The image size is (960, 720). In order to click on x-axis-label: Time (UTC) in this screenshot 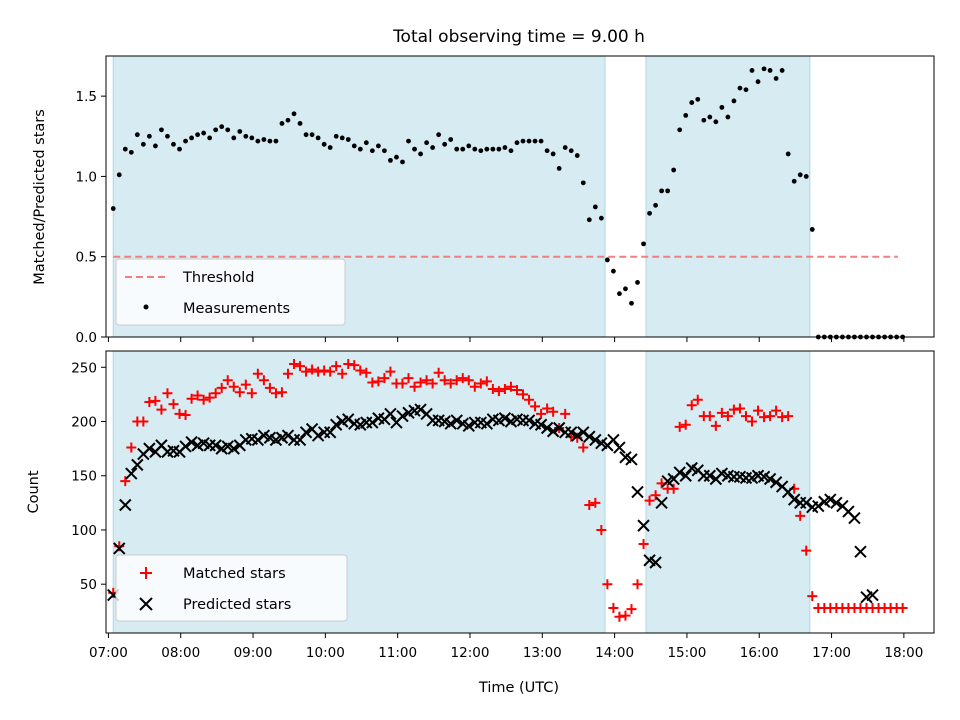, I will do `click(518, 688)`.